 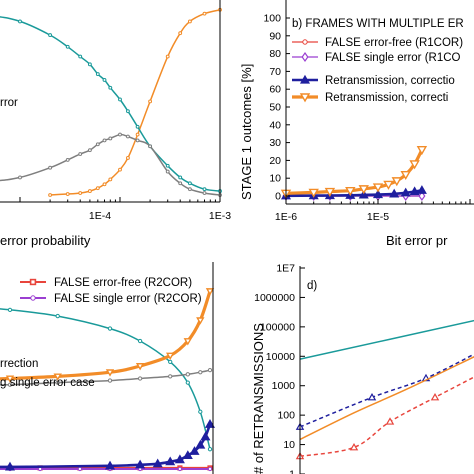 I want to click on y-tick-label: 10, so click(x=275, y=179).